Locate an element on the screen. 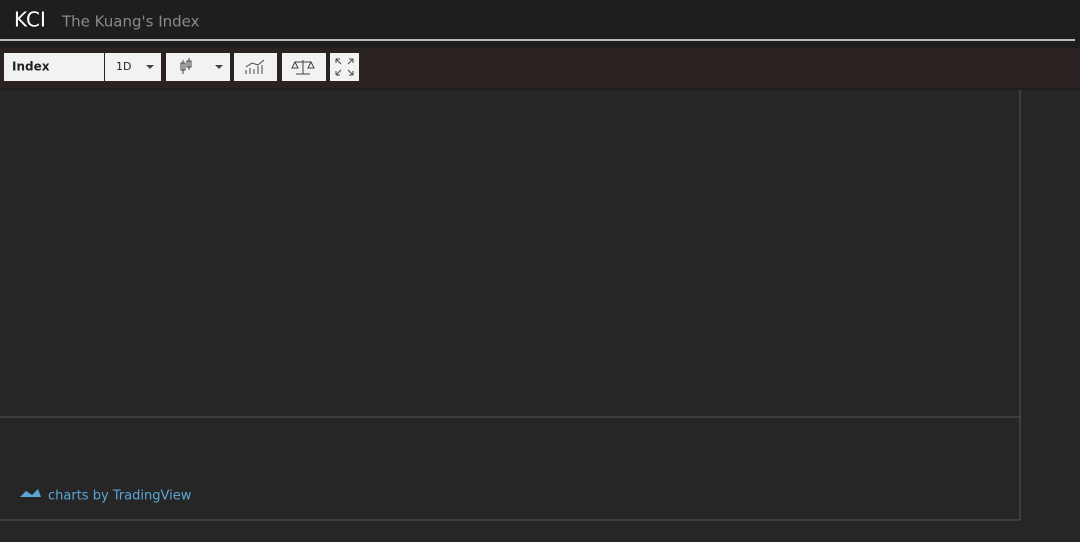 This screenshot has width=1080, height=542. compare-button is located at coordinates (304, 67).